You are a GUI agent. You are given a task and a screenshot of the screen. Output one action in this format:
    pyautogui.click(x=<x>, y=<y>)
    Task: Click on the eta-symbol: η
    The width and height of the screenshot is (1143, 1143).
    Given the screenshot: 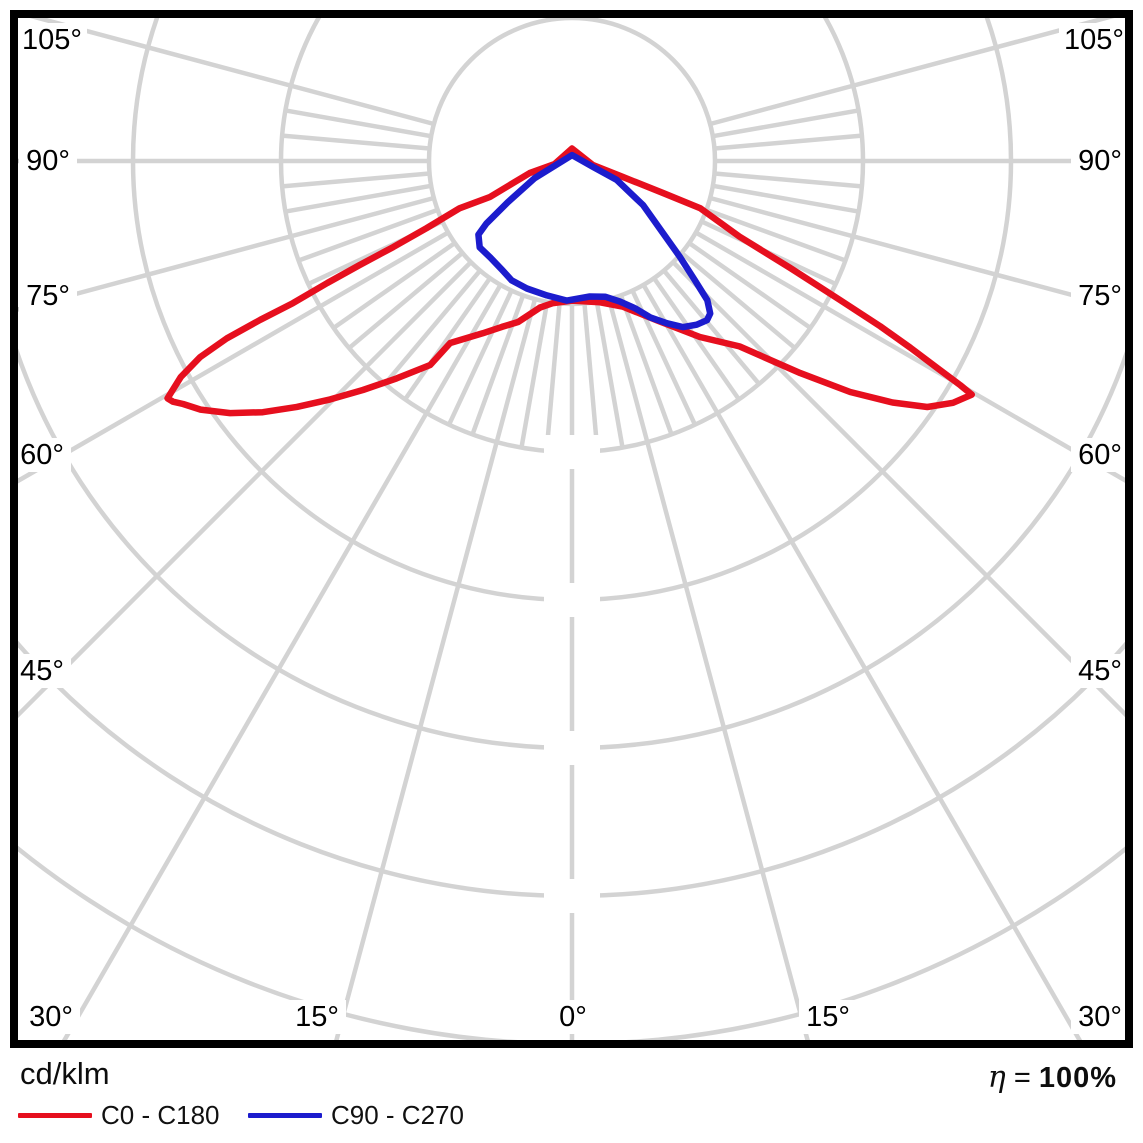 What is the action you would take?
    pyautogui.click(x=996, y=1077)
    